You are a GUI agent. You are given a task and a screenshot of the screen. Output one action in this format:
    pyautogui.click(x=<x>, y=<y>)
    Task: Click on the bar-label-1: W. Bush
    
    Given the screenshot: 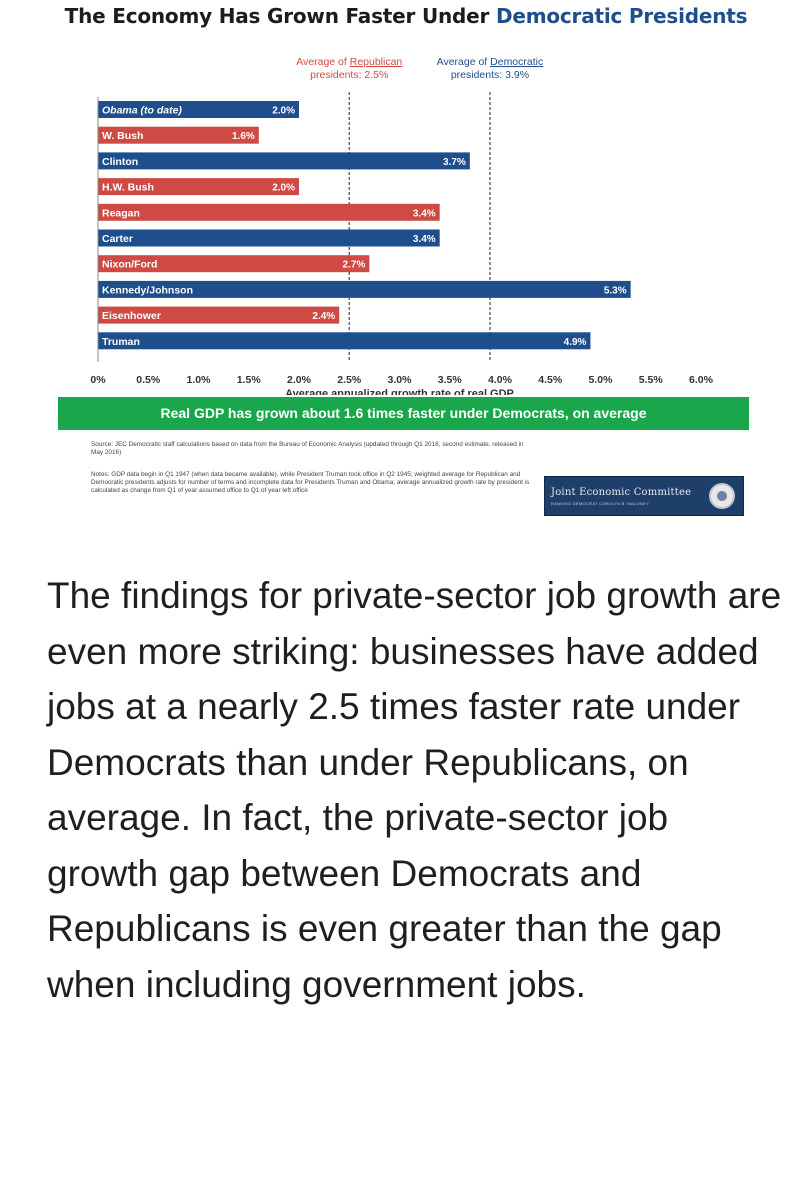 What is the action you would take?
    pyautogui.click(x=122, y=136)
    